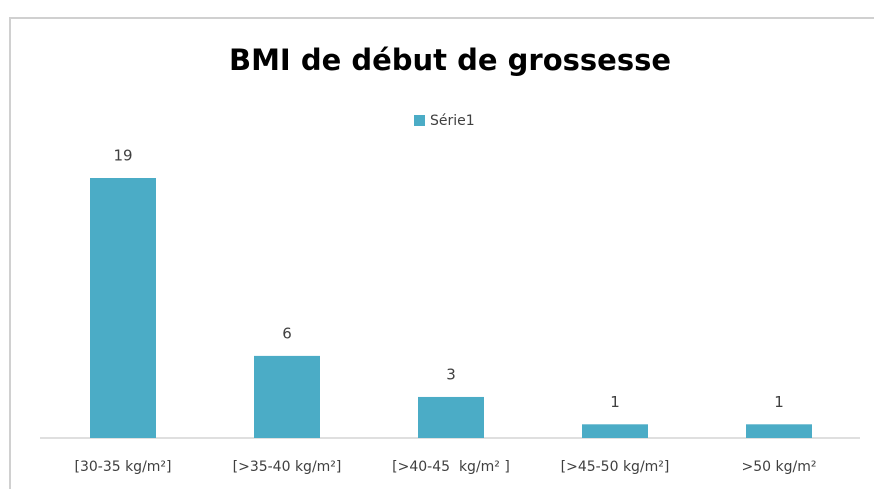 This screenshot has width=874, height=489. I want to click on x-tick-label: [30-35 kg/m²], so click(122, 467).